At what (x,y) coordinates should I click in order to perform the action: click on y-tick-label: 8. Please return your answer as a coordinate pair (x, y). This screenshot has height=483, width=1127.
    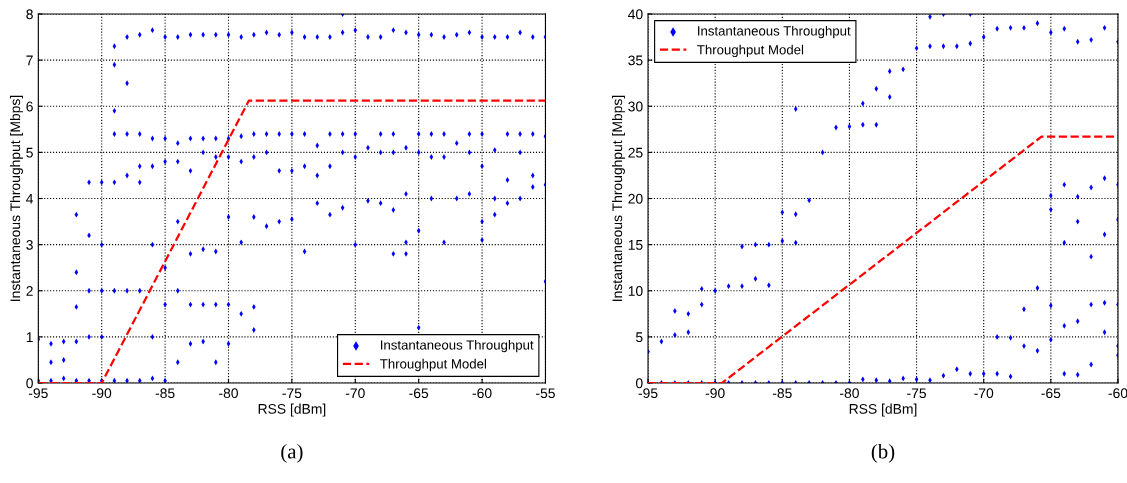
    Looking at the image, I should click on (29, 14).